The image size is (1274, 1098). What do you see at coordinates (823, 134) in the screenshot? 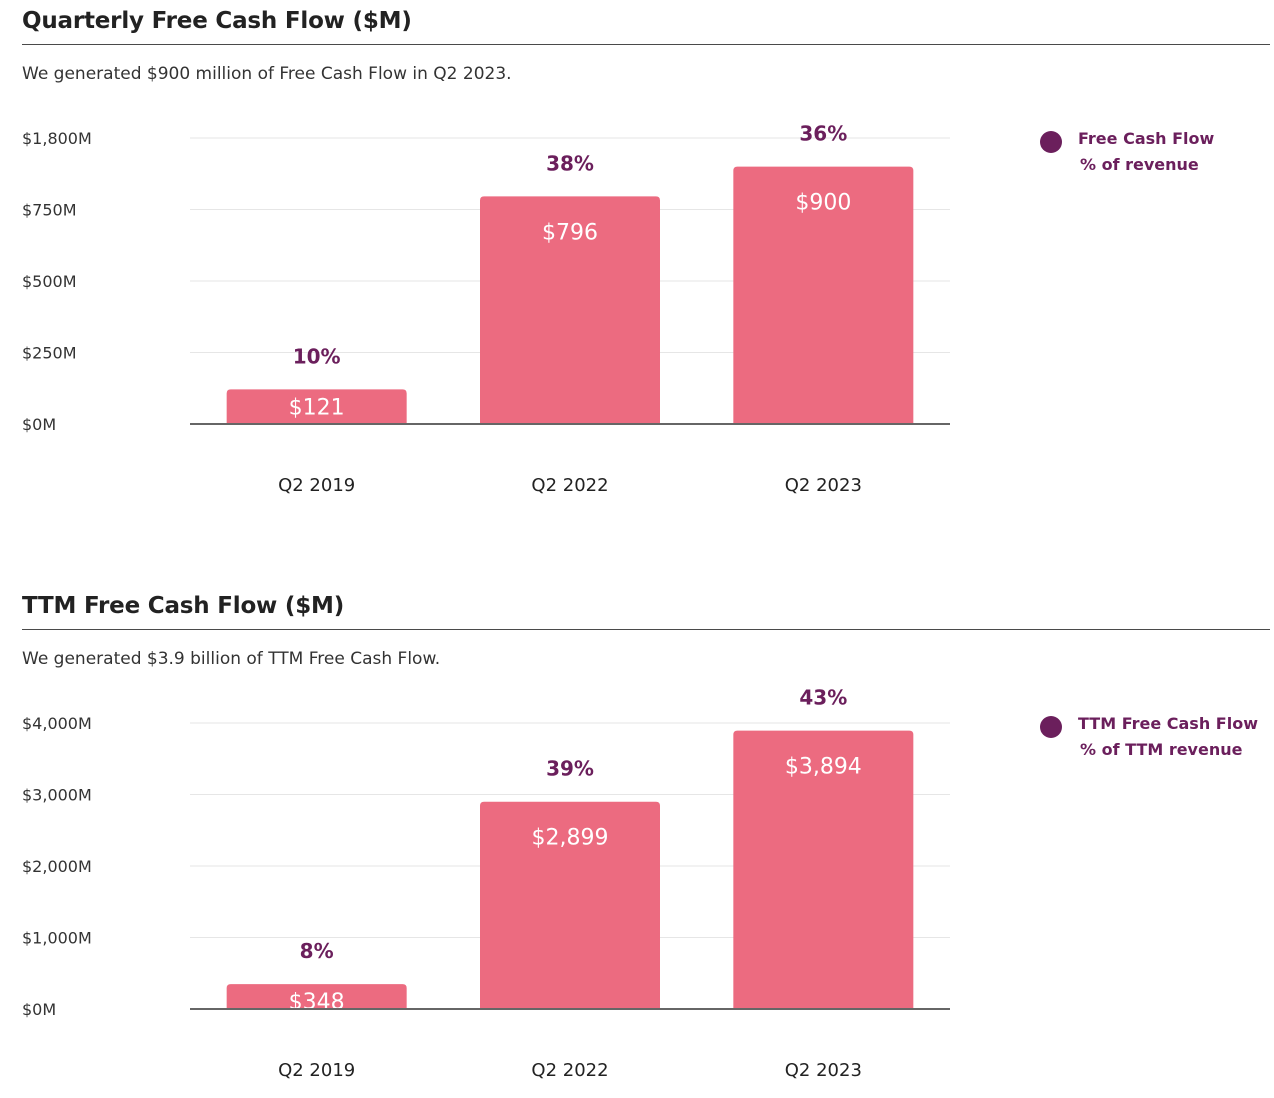
I see `bar-percent-label: 36%` at bounding box center [823, 134].